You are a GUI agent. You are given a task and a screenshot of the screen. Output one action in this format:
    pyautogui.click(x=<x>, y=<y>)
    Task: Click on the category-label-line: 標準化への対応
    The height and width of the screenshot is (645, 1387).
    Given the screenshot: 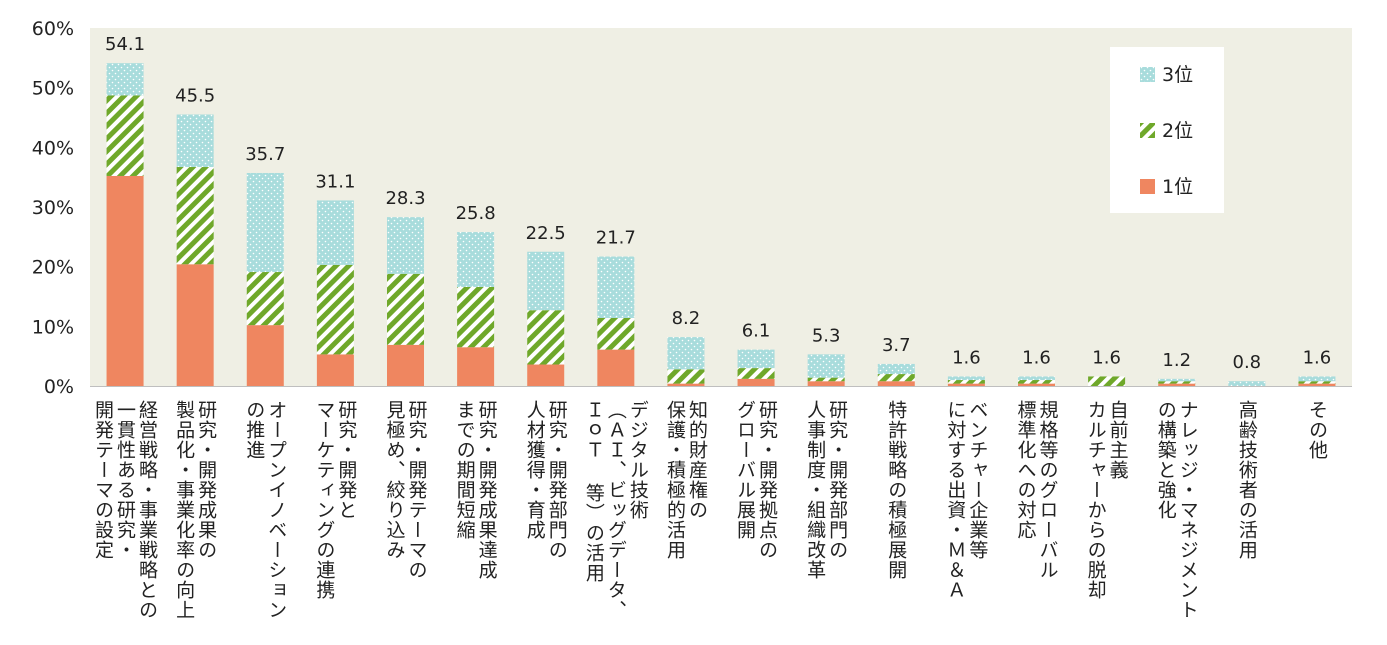 What is the action you would take?
    pyautogui.click(x=1026, y=470)
    